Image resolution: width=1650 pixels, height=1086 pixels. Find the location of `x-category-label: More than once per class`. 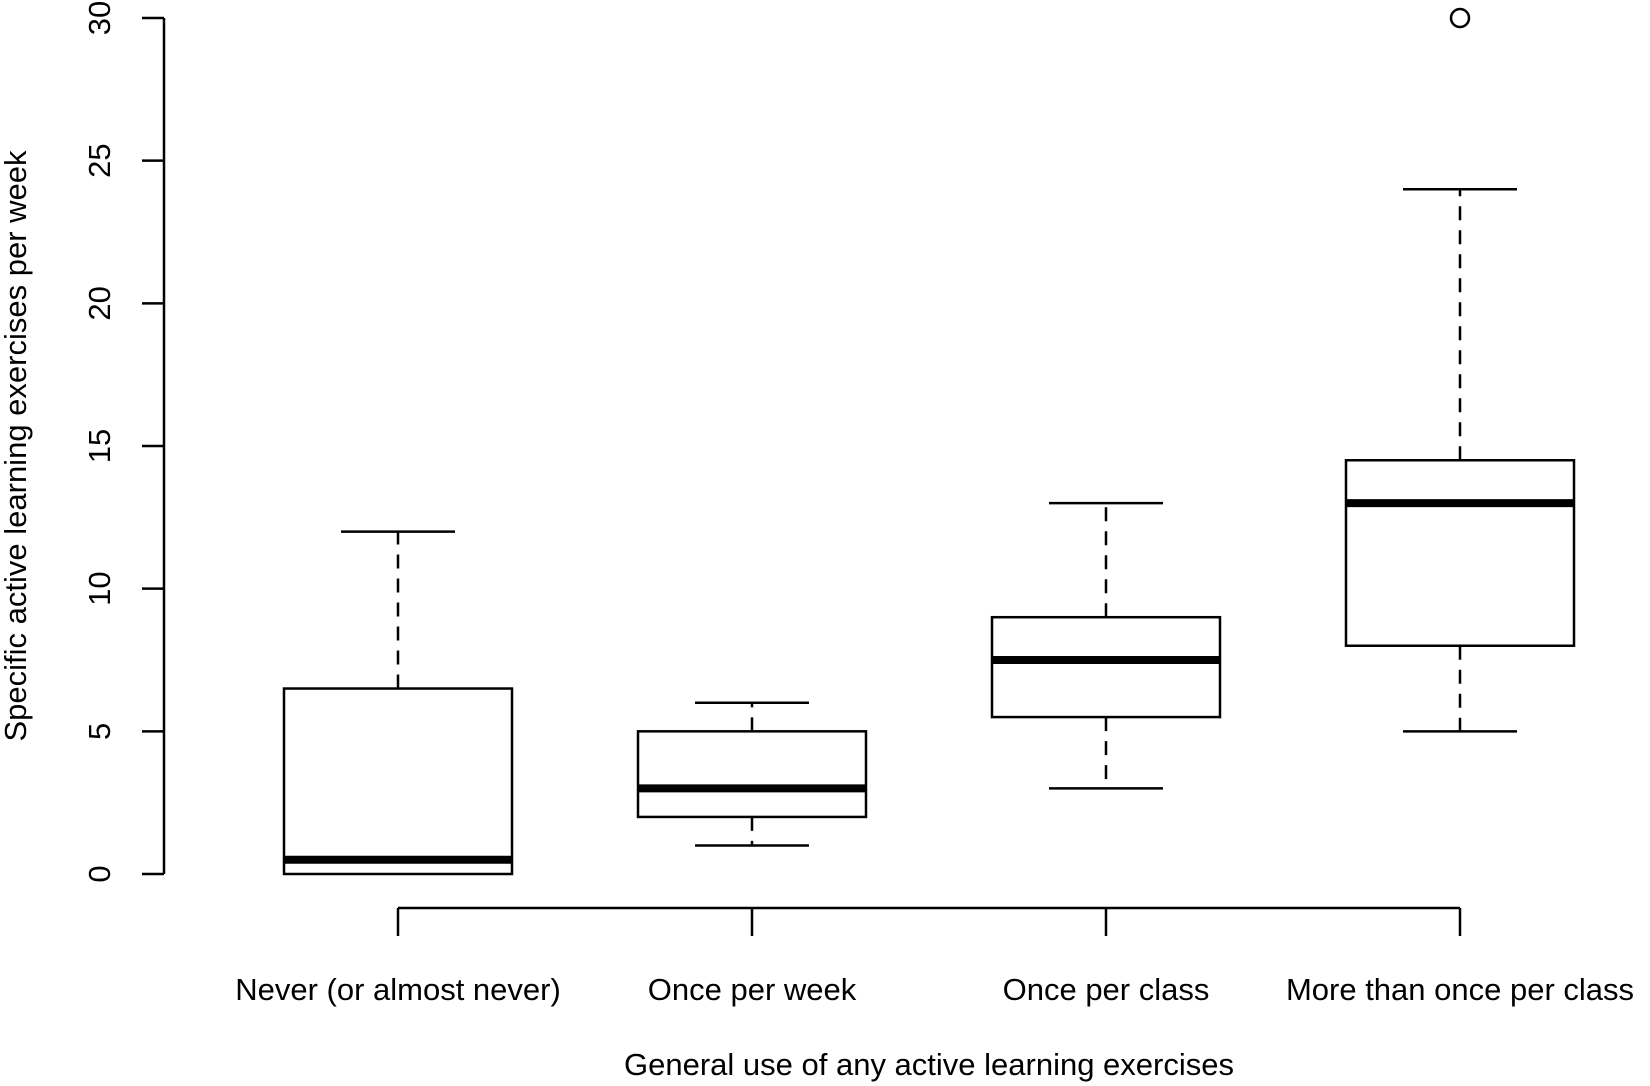

x-category-label: More than once per class is located at coordinates (1460, 989).